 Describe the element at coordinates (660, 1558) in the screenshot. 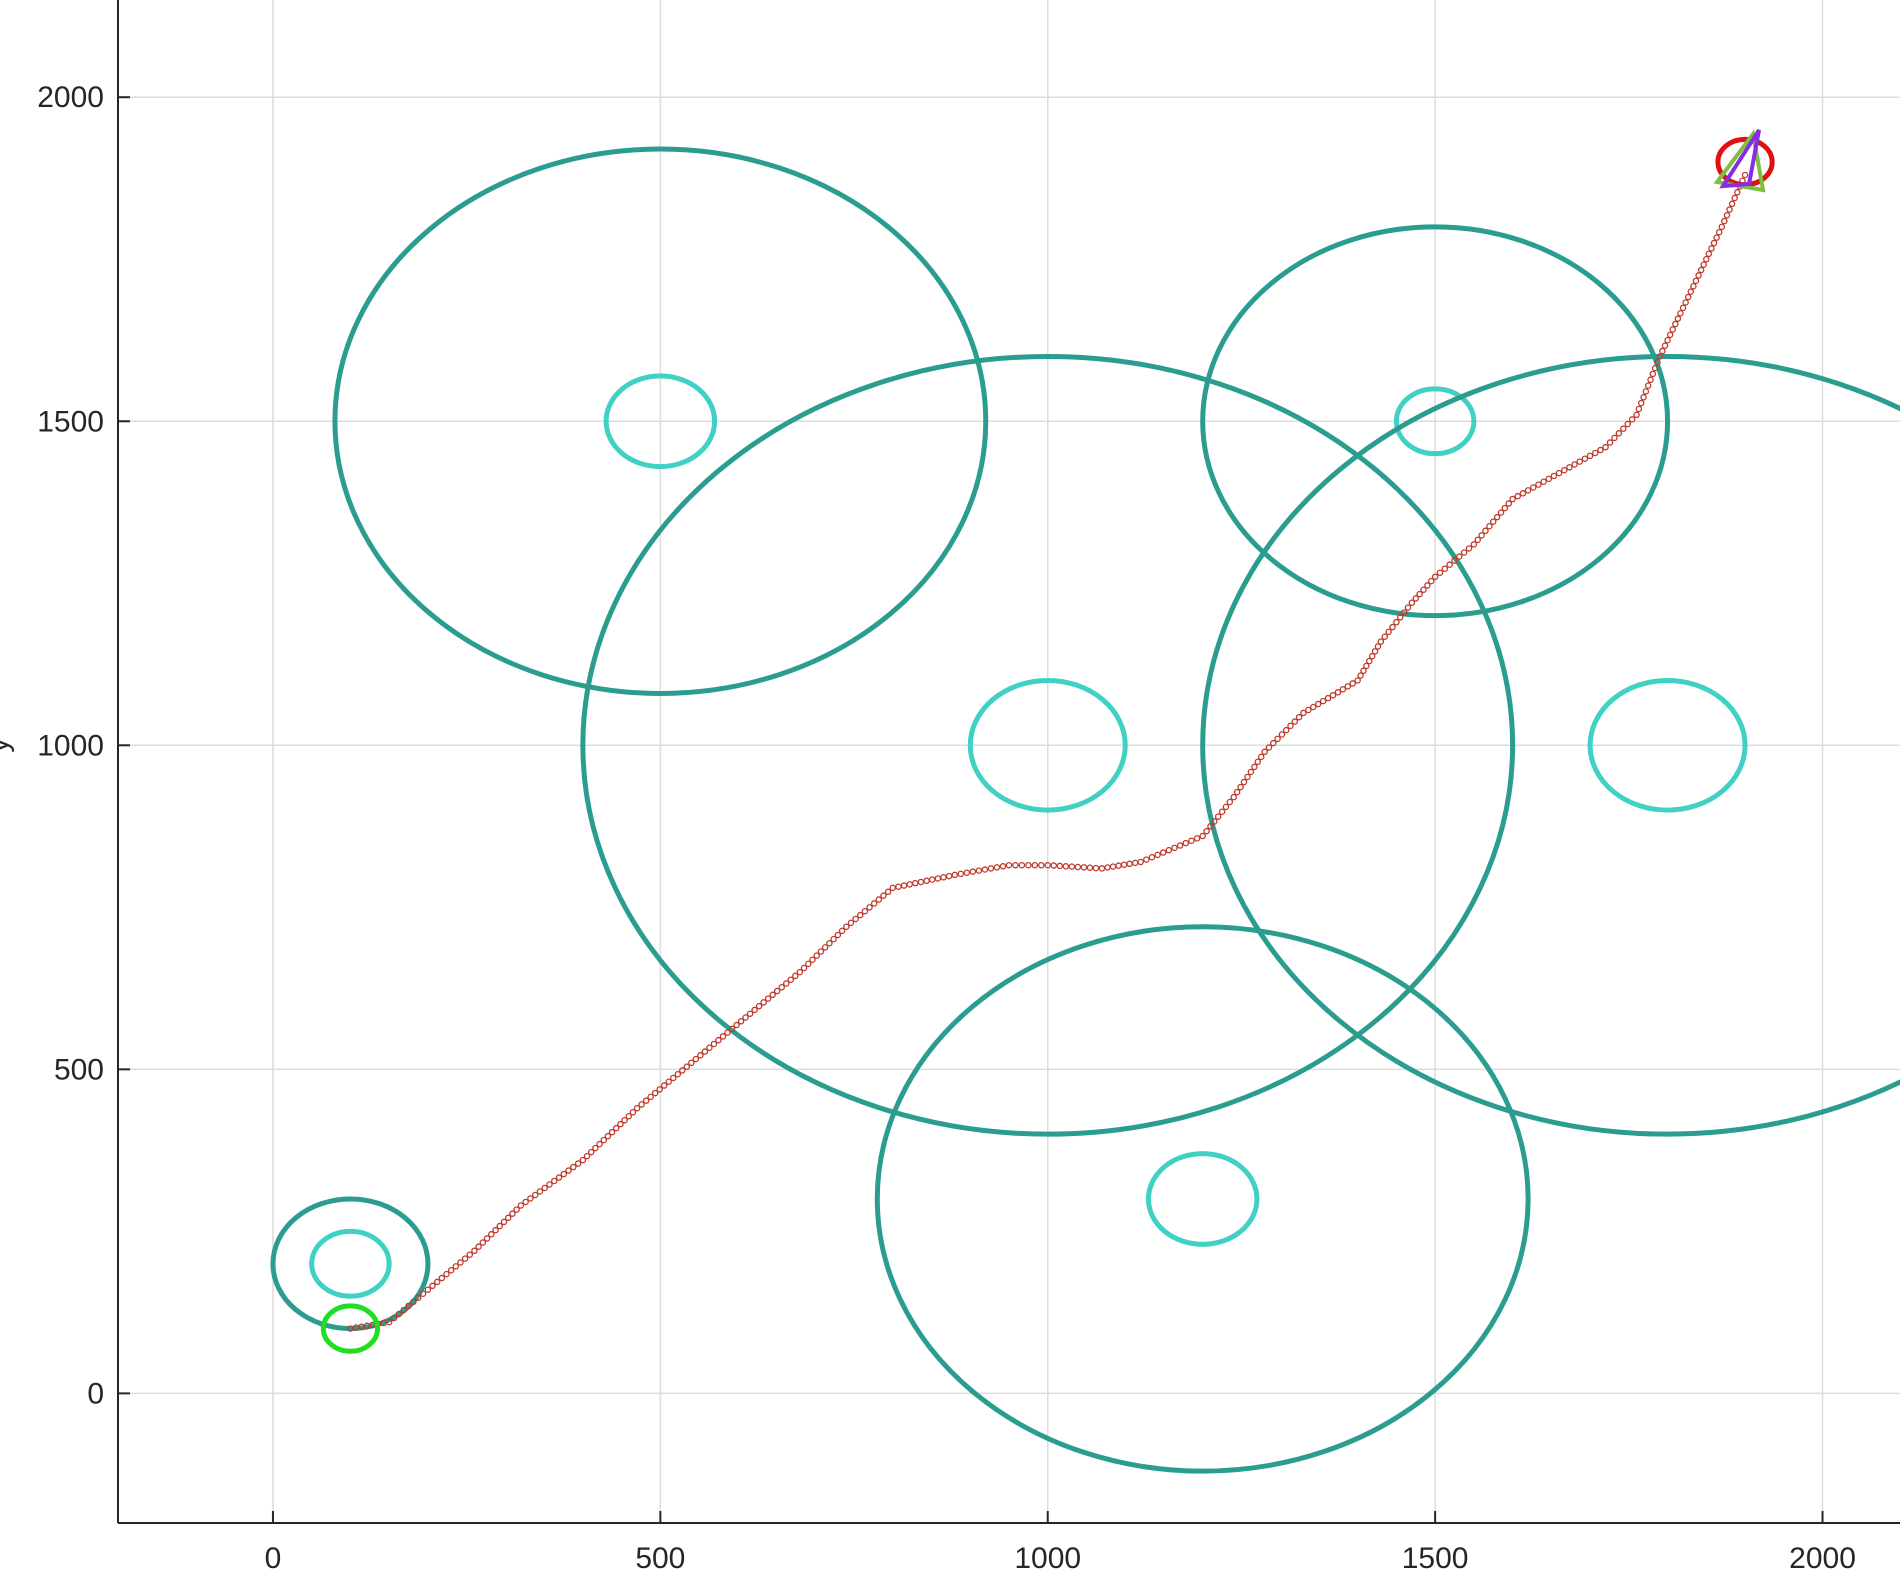

I see `x-tick-label: 500` at that location.